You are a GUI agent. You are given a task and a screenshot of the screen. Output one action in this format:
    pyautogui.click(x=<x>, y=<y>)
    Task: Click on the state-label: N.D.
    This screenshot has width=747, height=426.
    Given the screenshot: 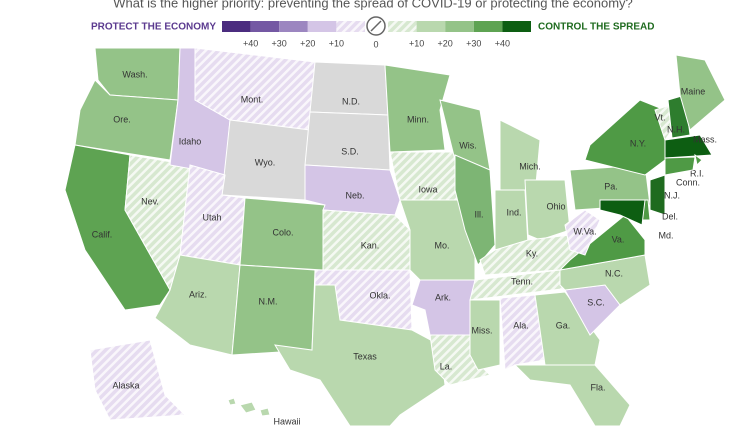 What is the action you would take?
    pyautogui.click(x=351, y=101)
    